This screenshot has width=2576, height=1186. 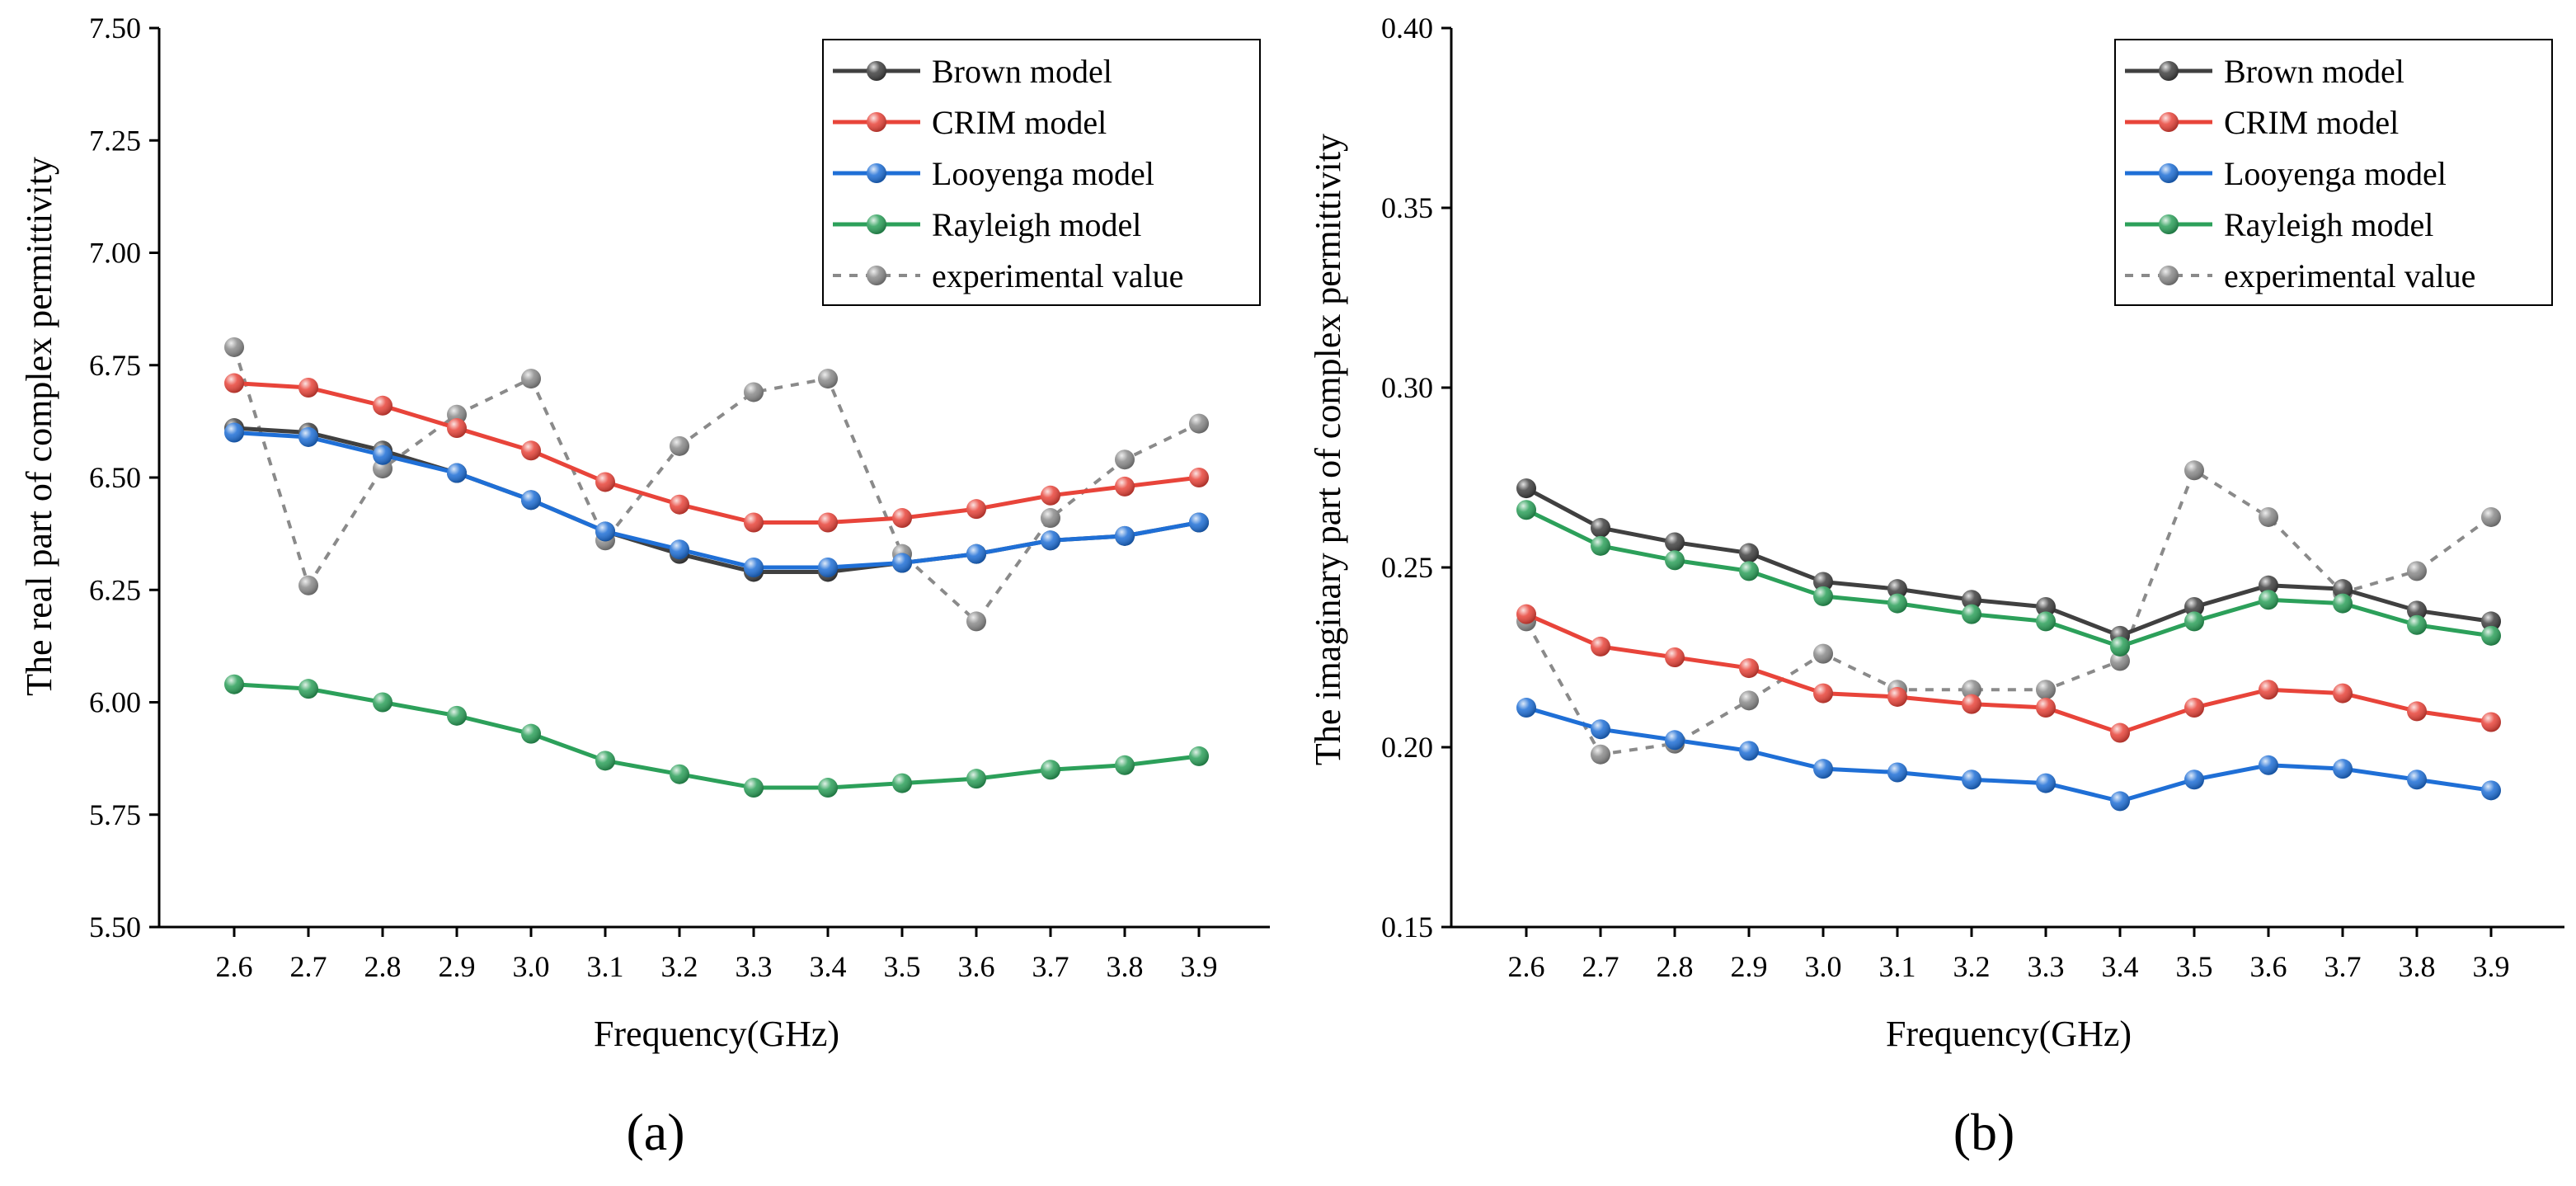 What do you see at coordinates (1022, 71) in the screenshot?
I see `legend-label: Brown model` at bounding box center [1022, 71].